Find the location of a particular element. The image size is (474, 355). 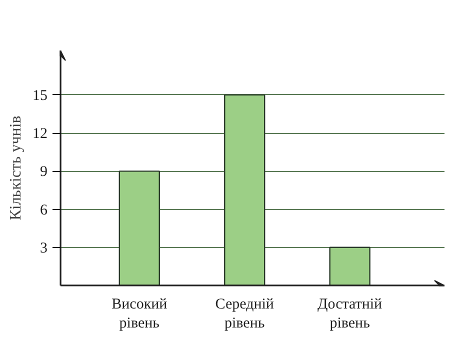

x-tick-label: Достатній рівень is located at coordinates (350, 314).